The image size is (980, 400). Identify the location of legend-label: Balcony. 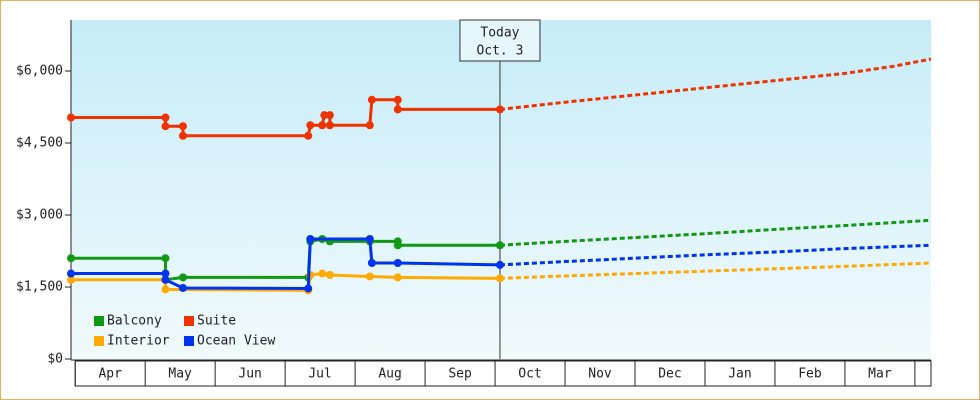
(134, 321).